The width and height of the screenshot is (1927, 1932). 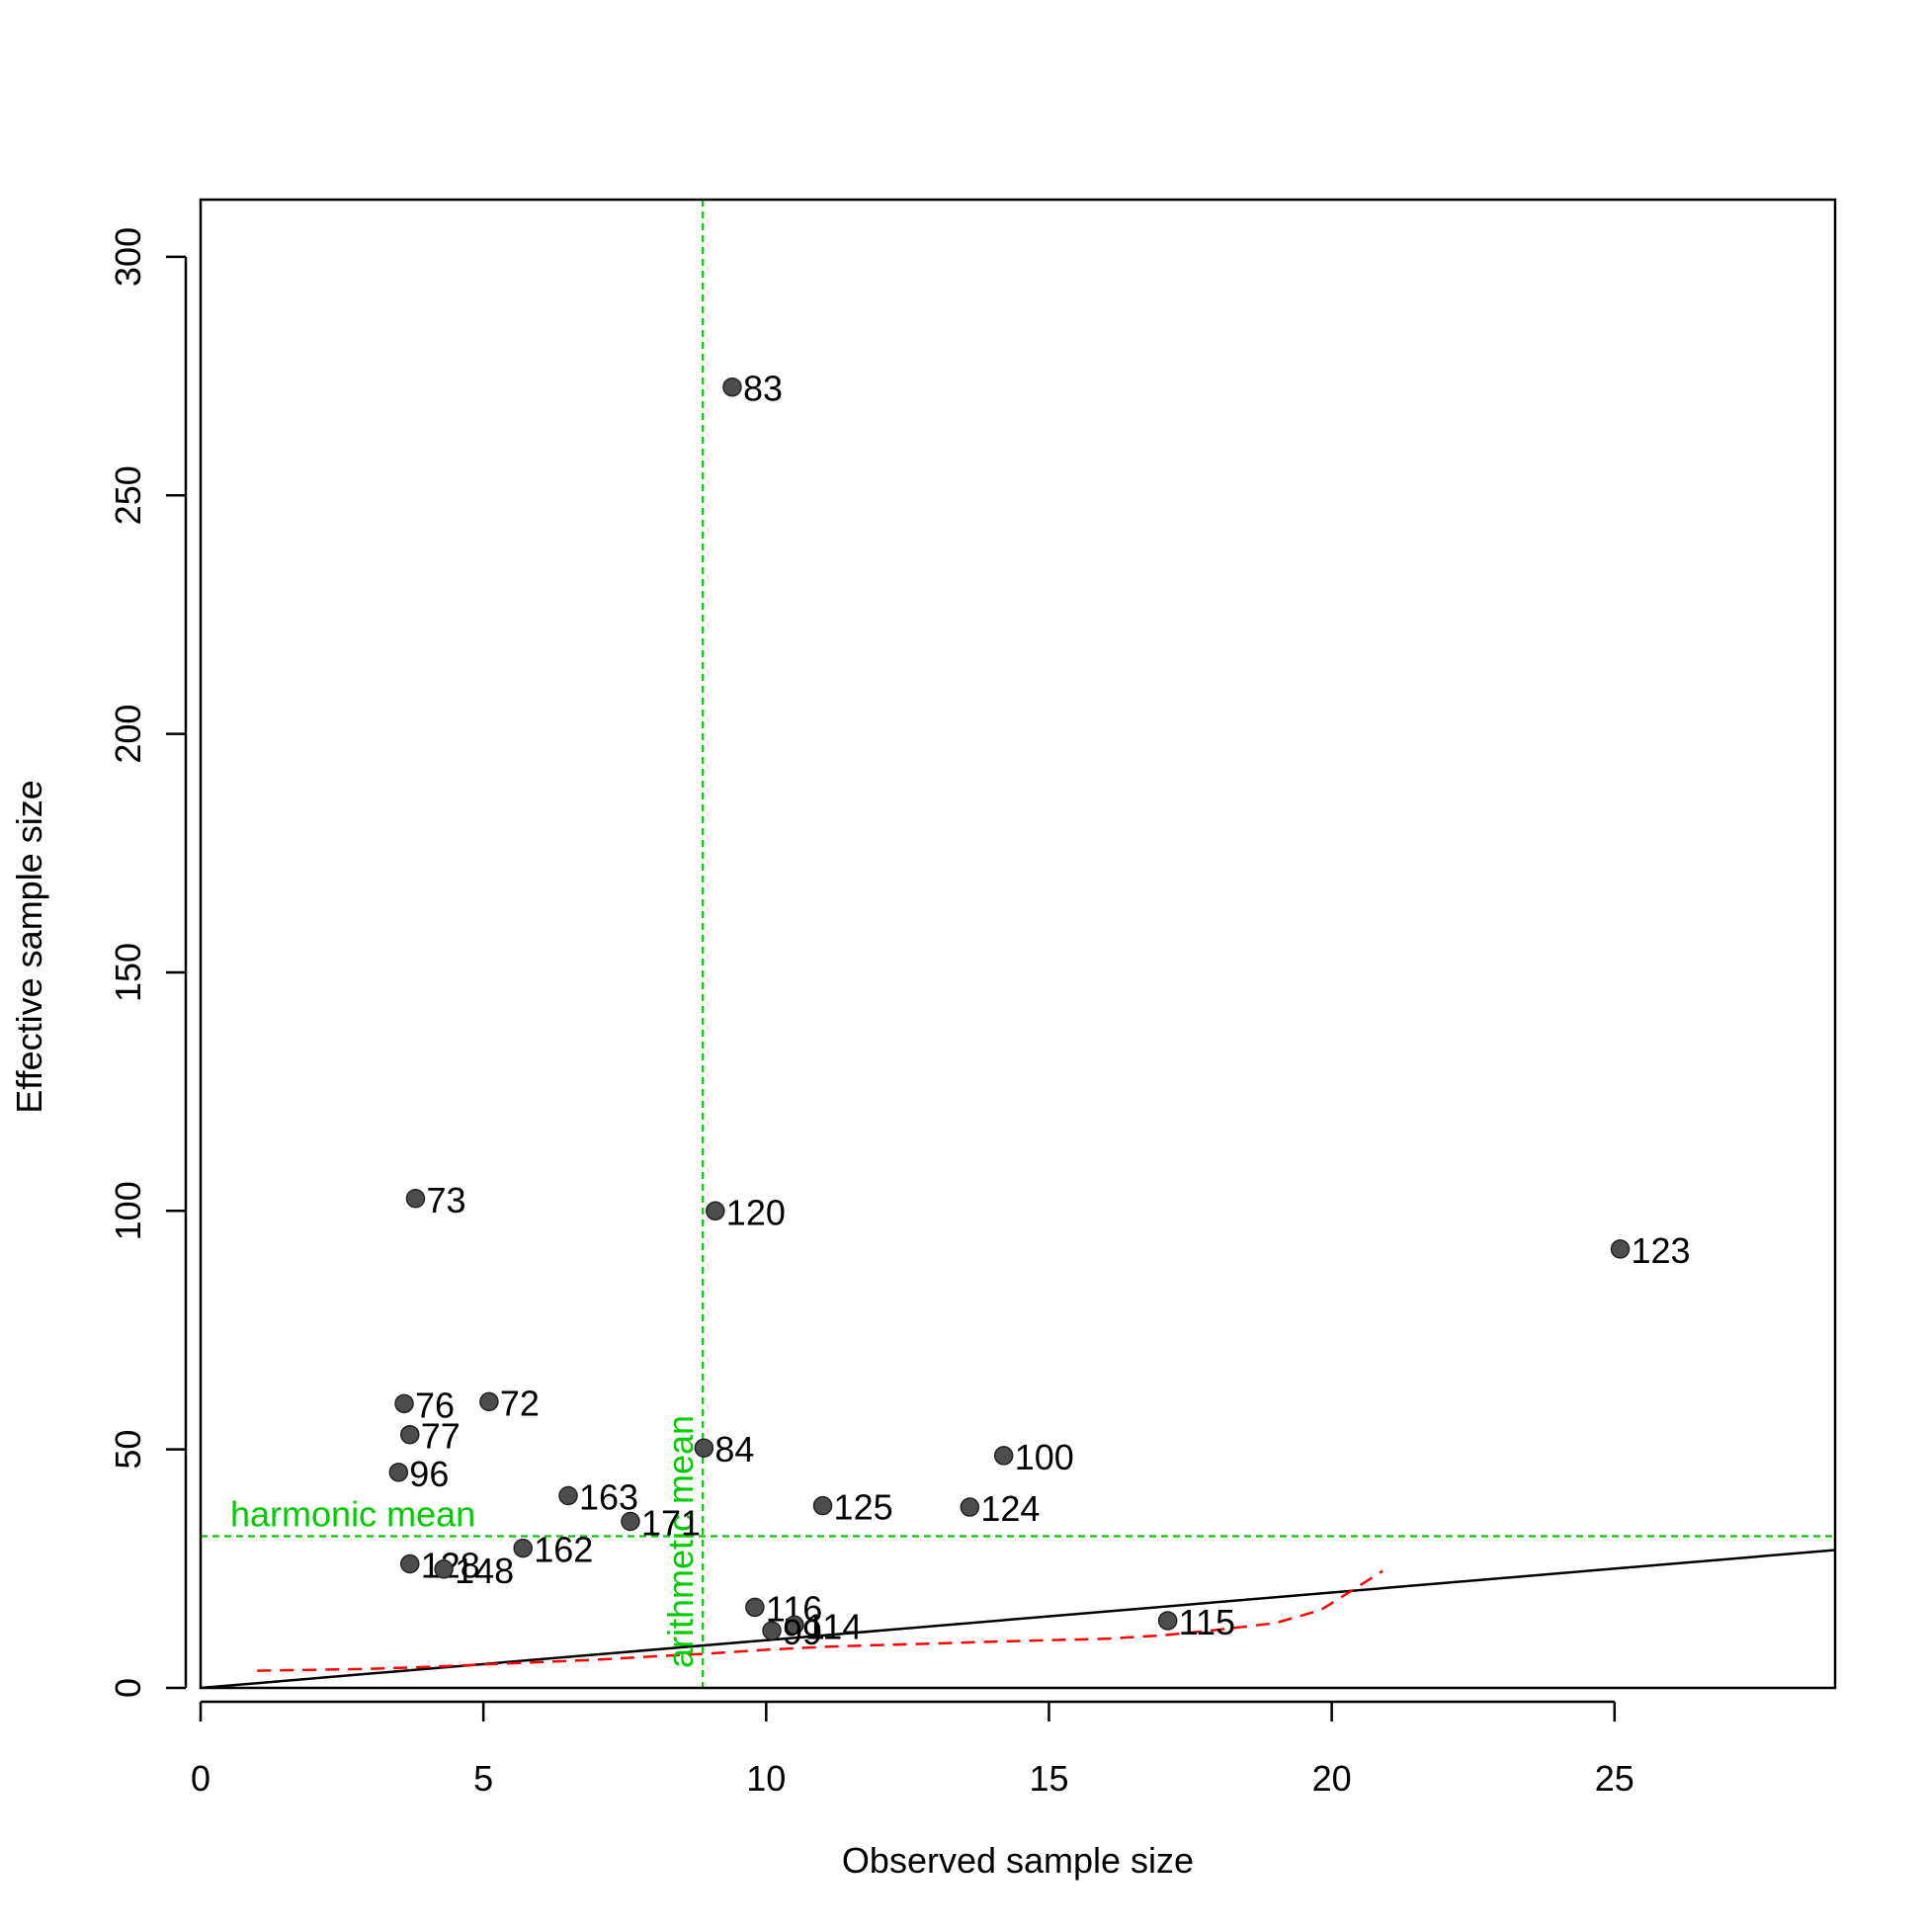 I want to click on point-label: 77, so click(x=441, y=1436).